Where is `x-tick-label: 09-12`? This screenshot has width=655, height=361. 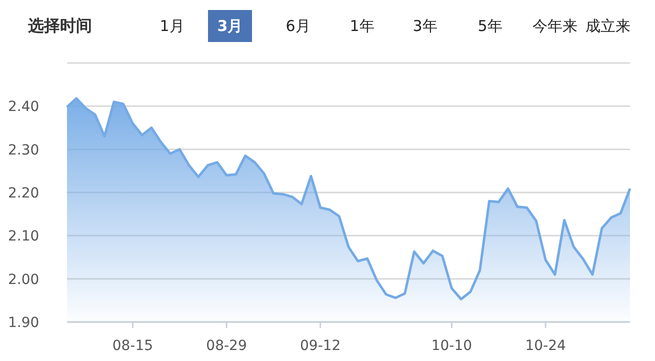 x-tick-label: 09-12 is located at coordinates (320, 346).